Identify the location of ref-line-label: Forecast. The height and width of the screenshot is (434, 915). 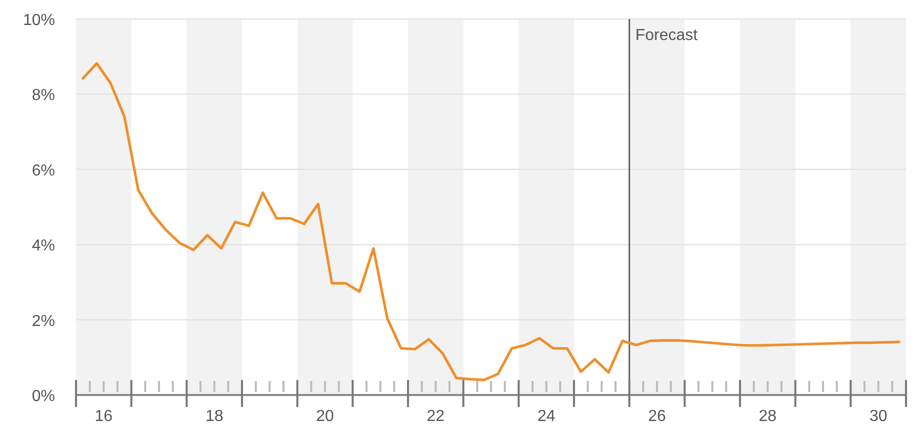
(666, 35).